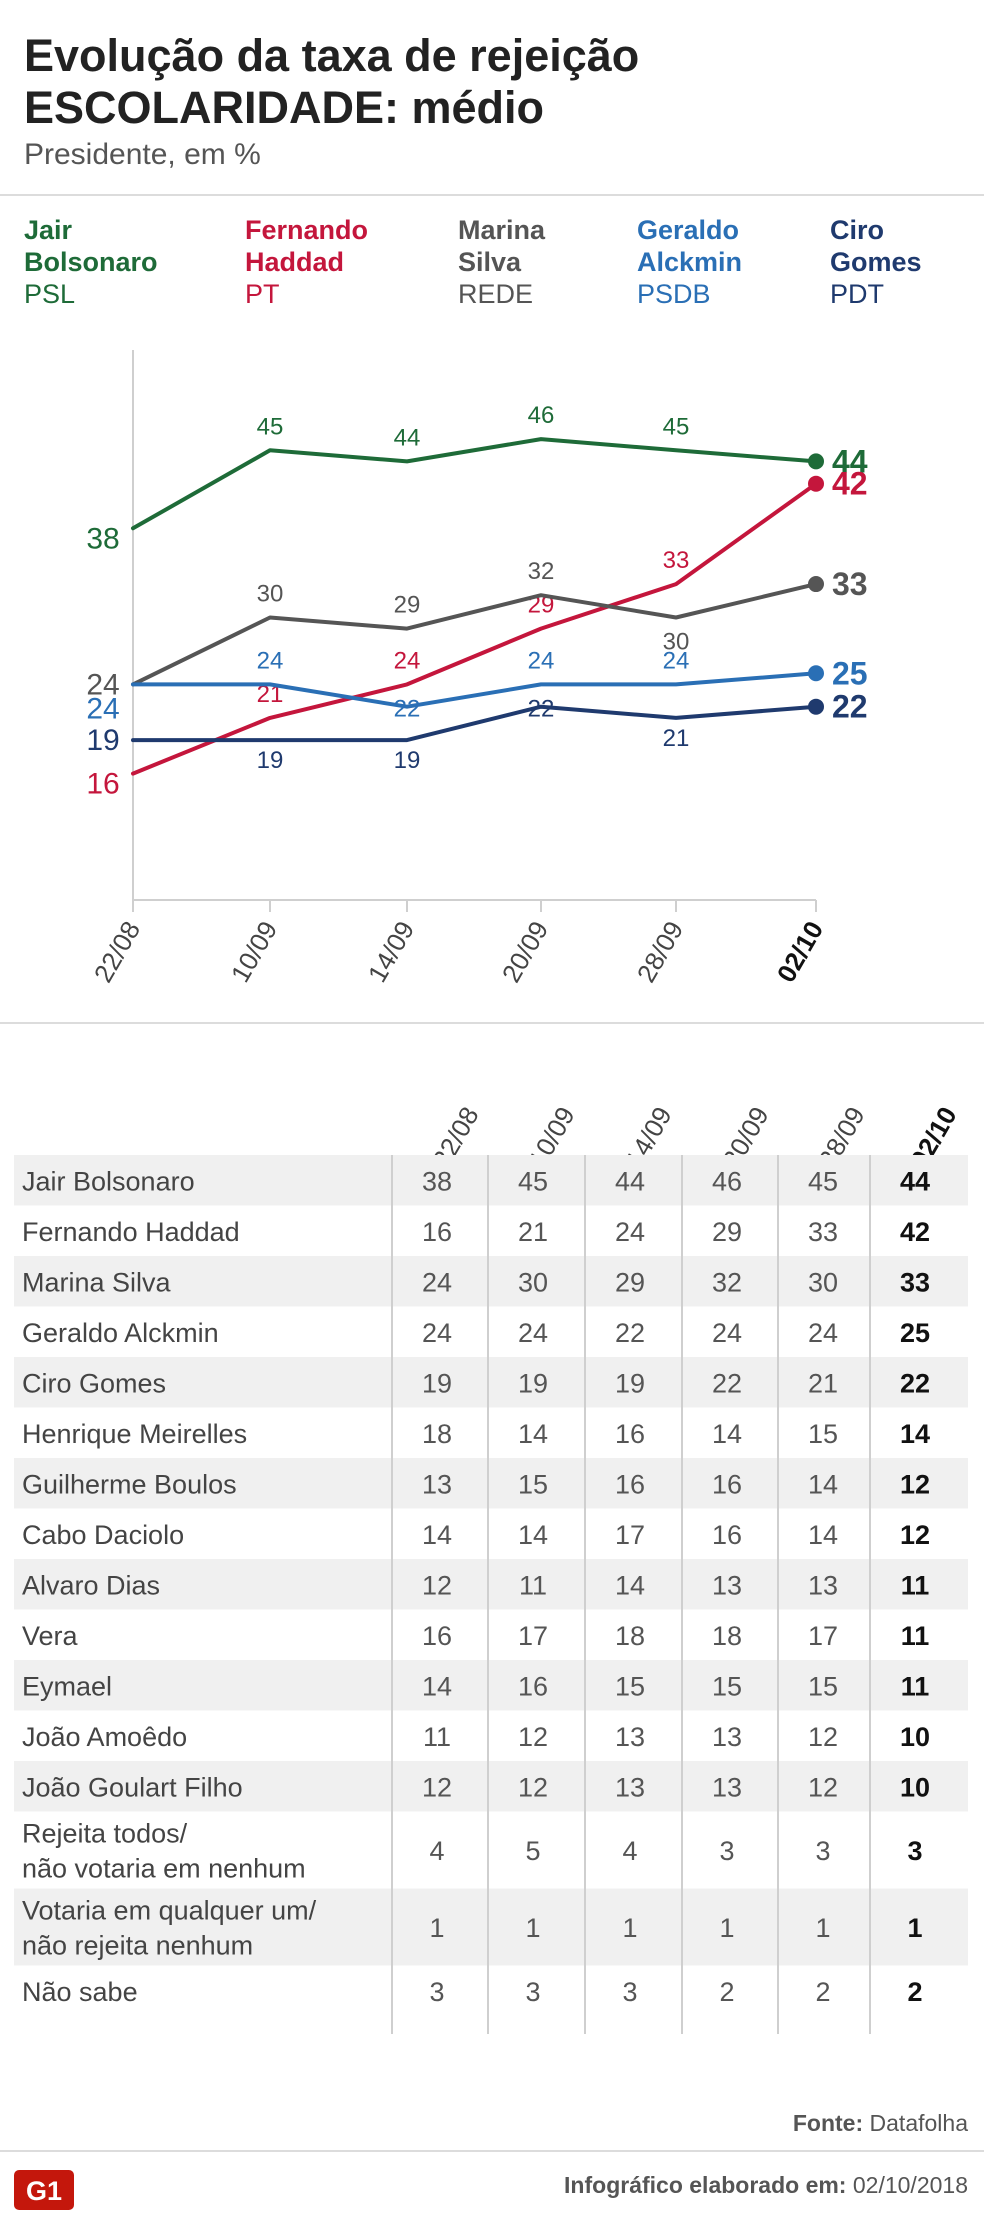 This screenshot has height=2225, width=984. Describe the element at coordinates (850, 461) in the screenshot. I see `end-value-label: 44` at that location.